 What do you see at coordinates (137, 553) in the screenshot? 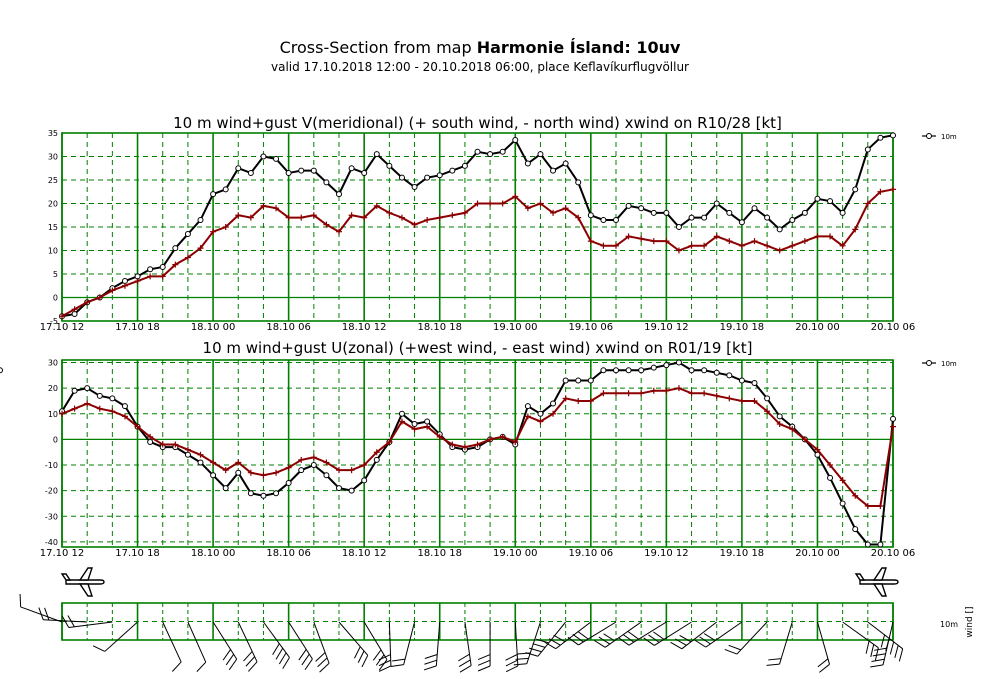
I see `zonal-x-tick-label: 17.10 18` at bounding box center [137, 553].